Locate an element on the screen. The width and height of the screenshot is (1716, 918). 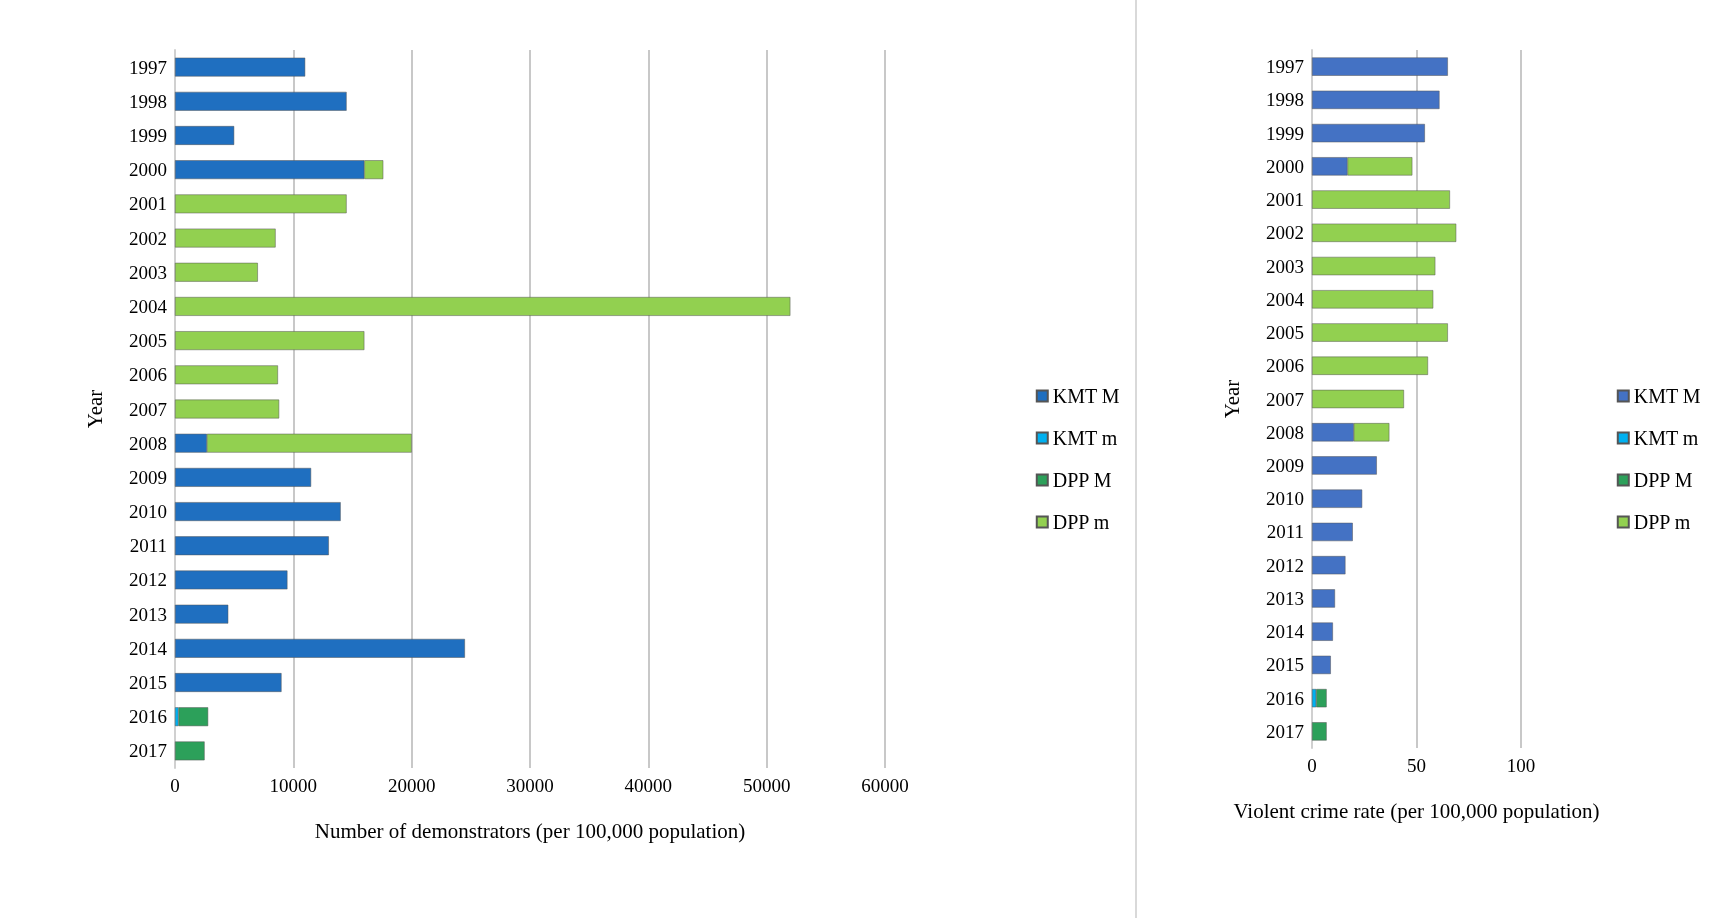
y-tick-label: 2000 is located at coordinates (148, 170).